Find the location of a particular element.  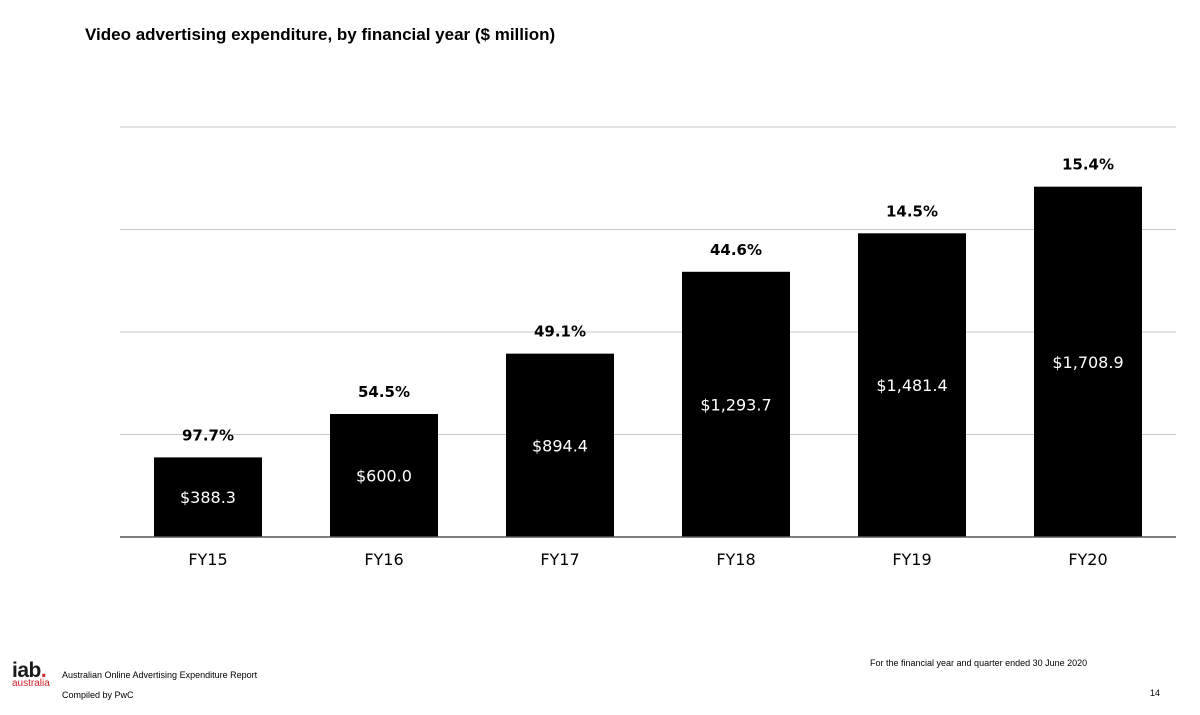

growth-rate-label: 97.7% is located at coordinates (208, 435).